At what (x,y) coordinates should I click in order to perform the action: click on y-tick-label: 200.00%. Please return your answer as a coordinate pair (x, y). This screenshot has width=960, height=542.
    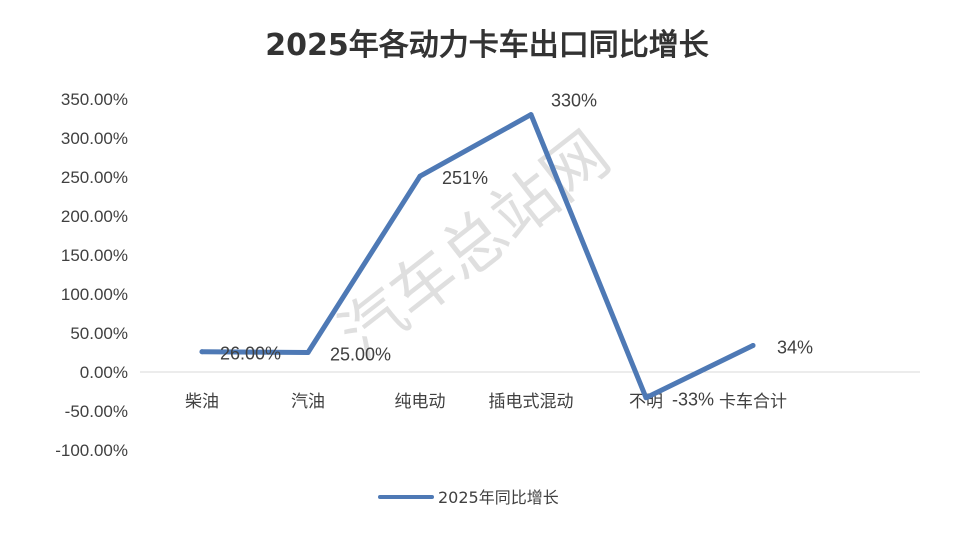
    Looking at the image, I should click on (94, 216).